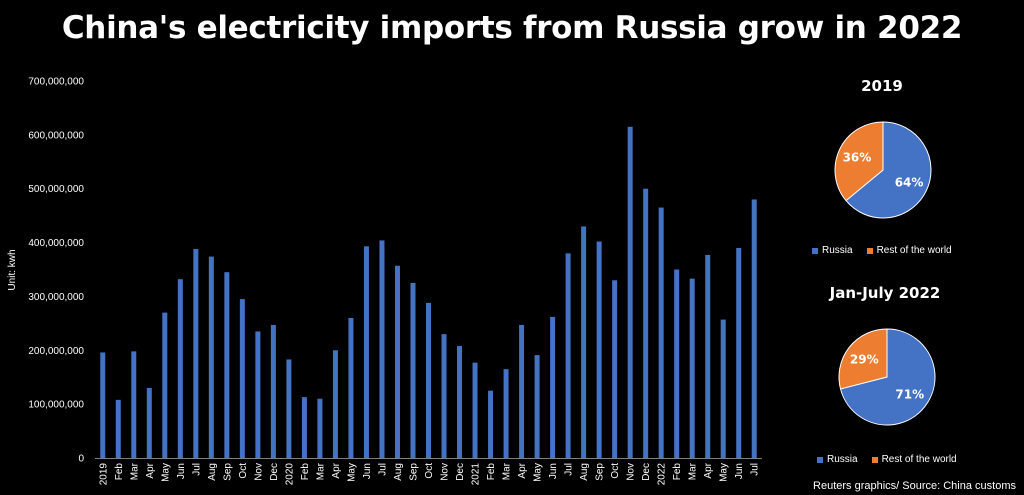 The height and width of the screenshot is (495, 1024). I want to click on y-tick-label: 300,000,000, so click(56, 297).